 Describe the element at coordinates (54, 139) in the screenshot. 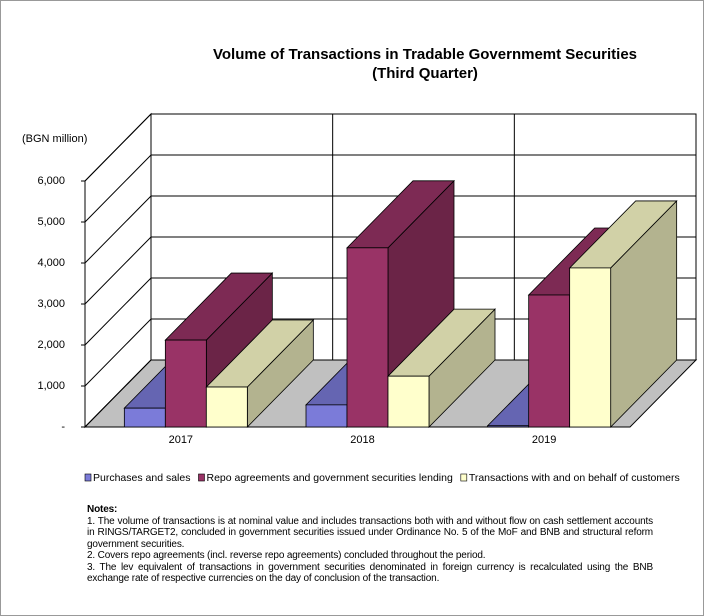

I see `y-axis-label: (BGN million)` at that location.